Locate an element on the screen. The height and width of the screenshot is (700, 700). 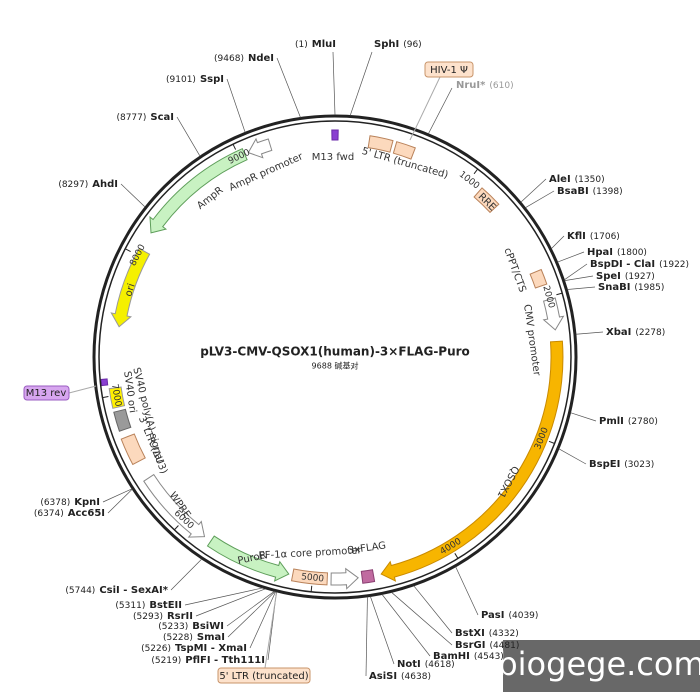
cppt is located at coordinates (538, 278).